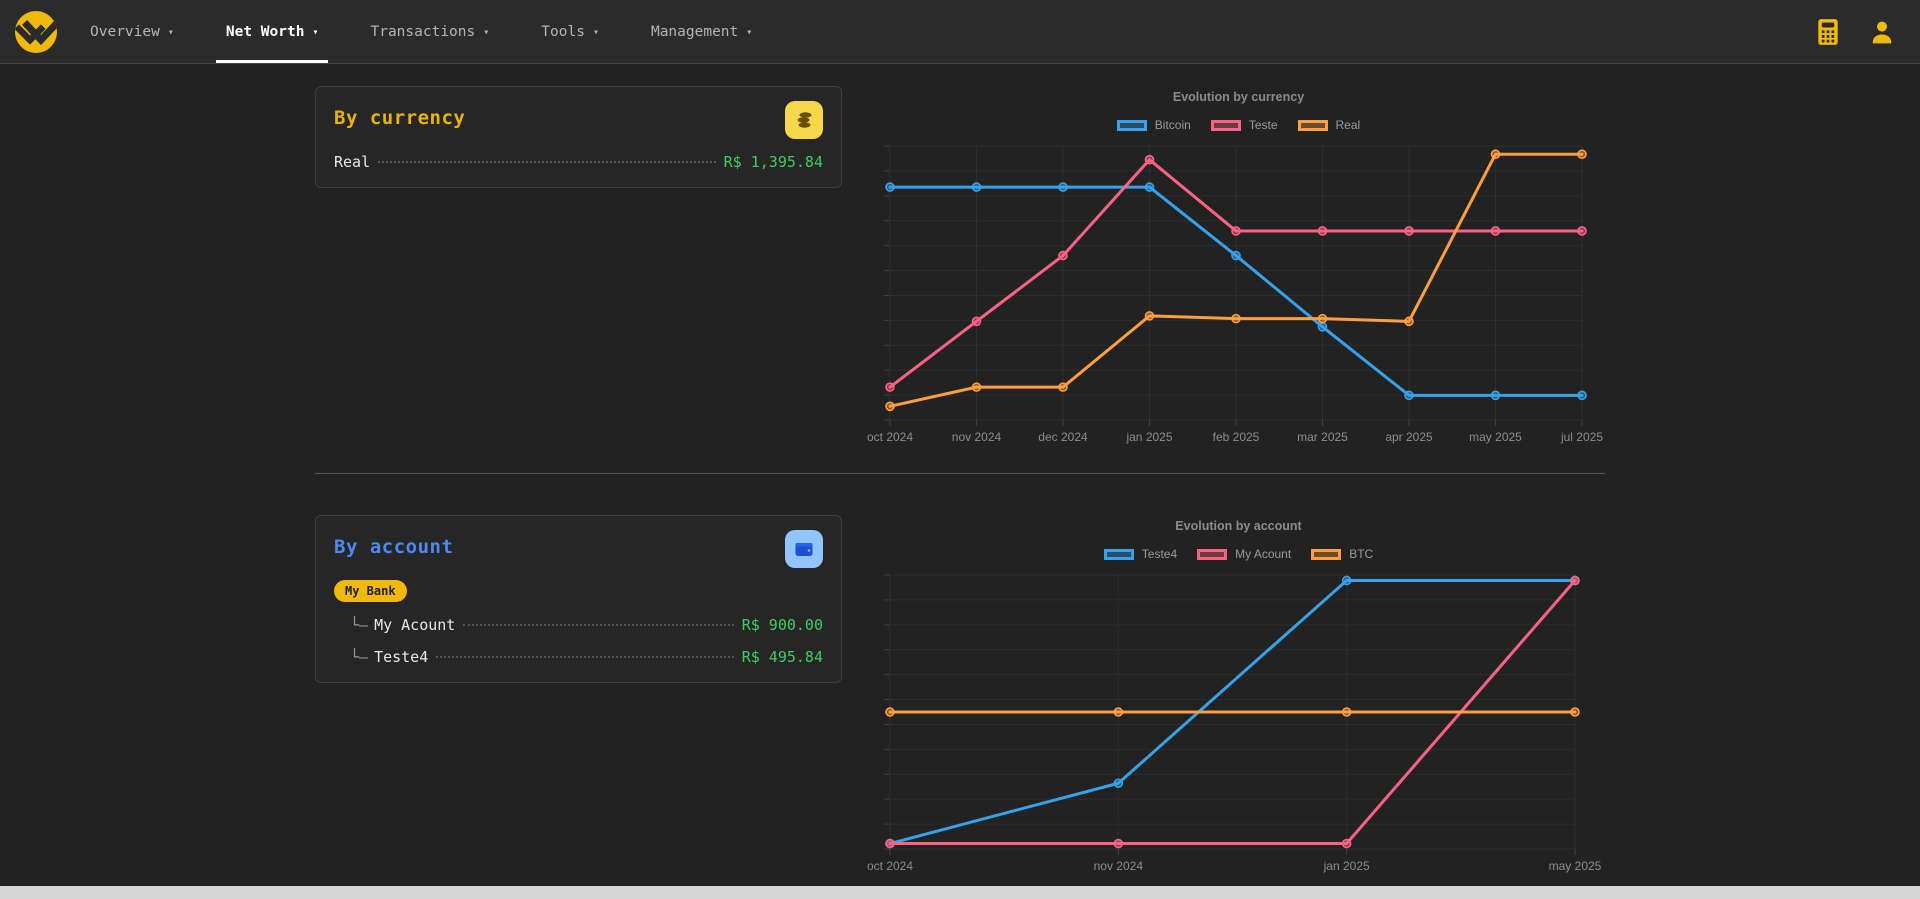  I want to click on chart-legend: Teste4 My Acount BTC, so click(1238, 554).